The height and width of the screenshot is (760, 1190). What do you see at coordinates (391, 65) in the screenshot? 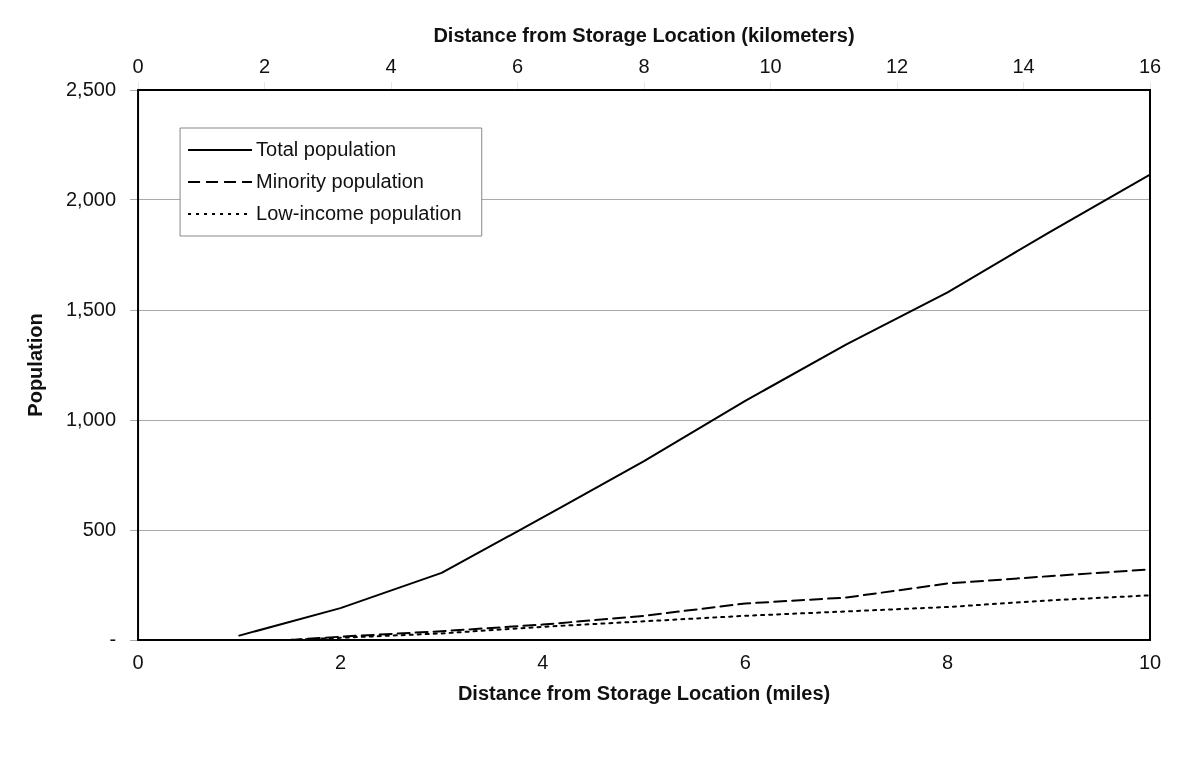
I see `x2-tick-label: 4` at bounding box center [391, 65].